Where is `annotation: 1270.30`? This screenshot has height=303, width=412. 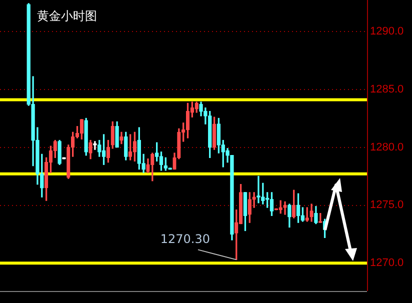 annotation: 1270.30 is located at coordinates (185, 239).